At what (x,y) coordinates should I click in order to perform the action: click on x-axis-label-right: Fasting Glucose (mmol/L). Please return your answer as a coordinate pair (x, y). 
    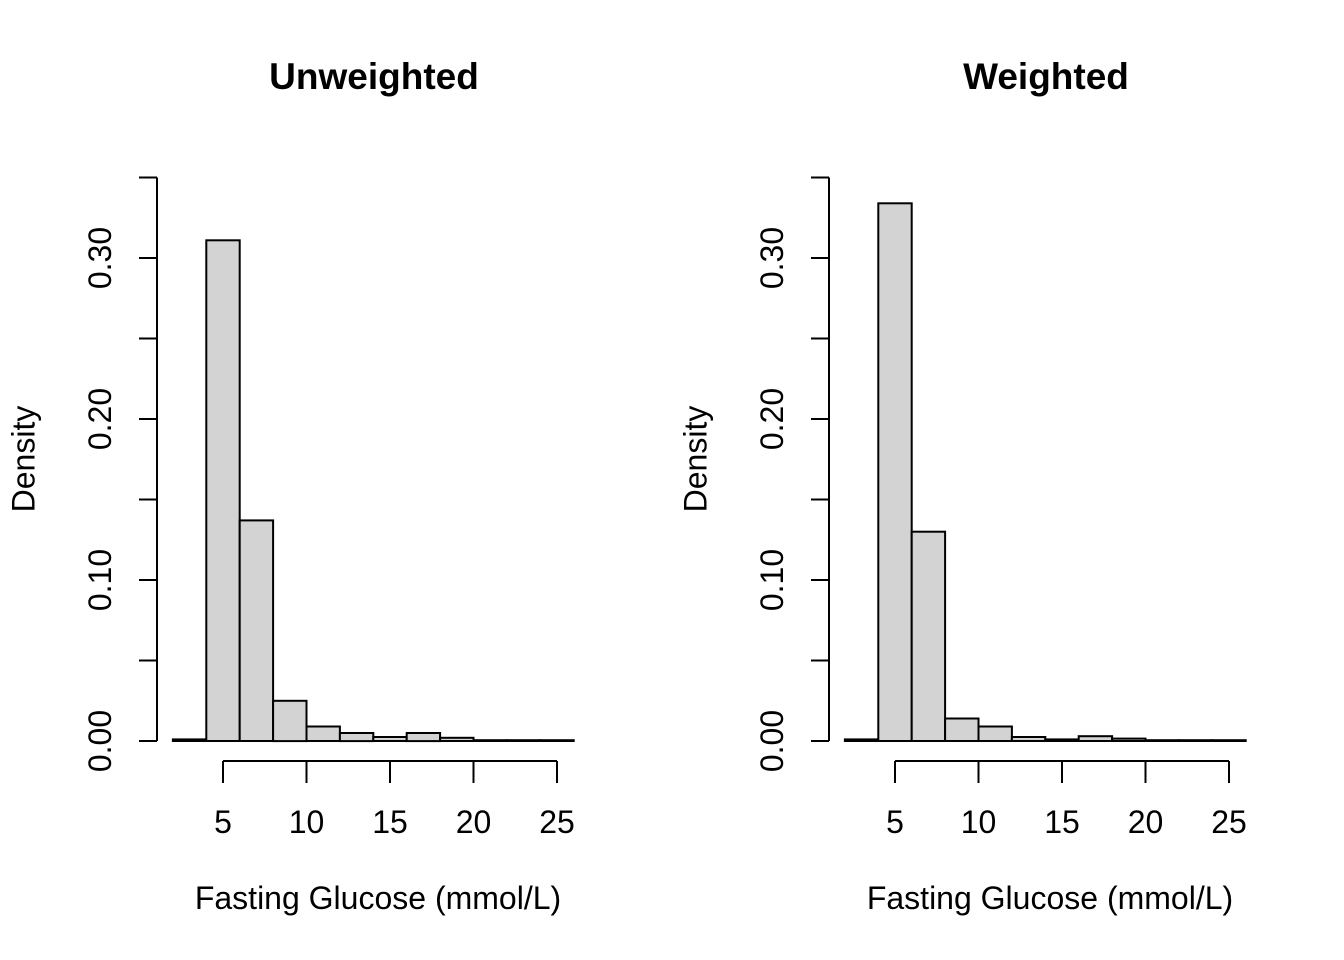
    Looking at the image, I should click on (1050, 898).